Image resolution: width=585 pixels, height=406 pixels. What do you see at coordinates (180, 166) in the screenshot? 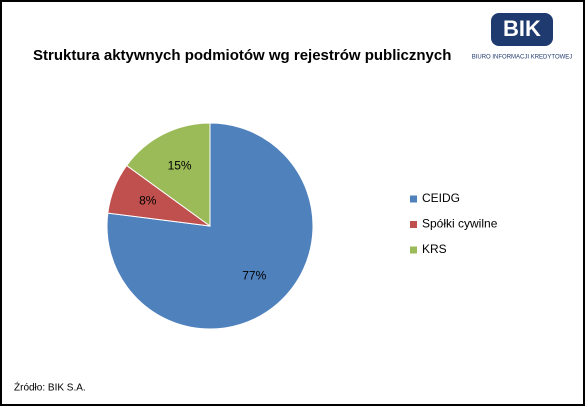
I see `data-label: 15%` at bounding box center [180, 166].